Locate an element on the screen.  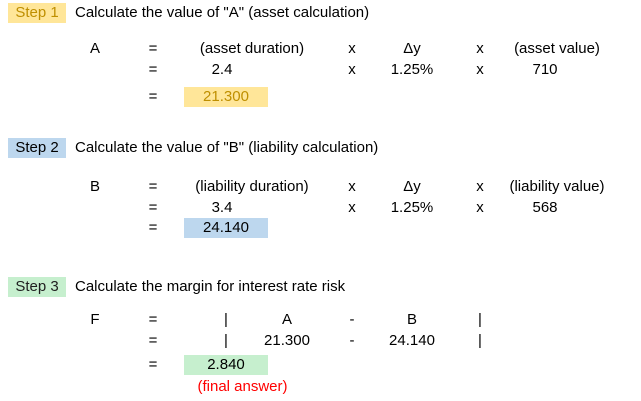
step3-abs-open-2: | is located at coordinates (226, 340).